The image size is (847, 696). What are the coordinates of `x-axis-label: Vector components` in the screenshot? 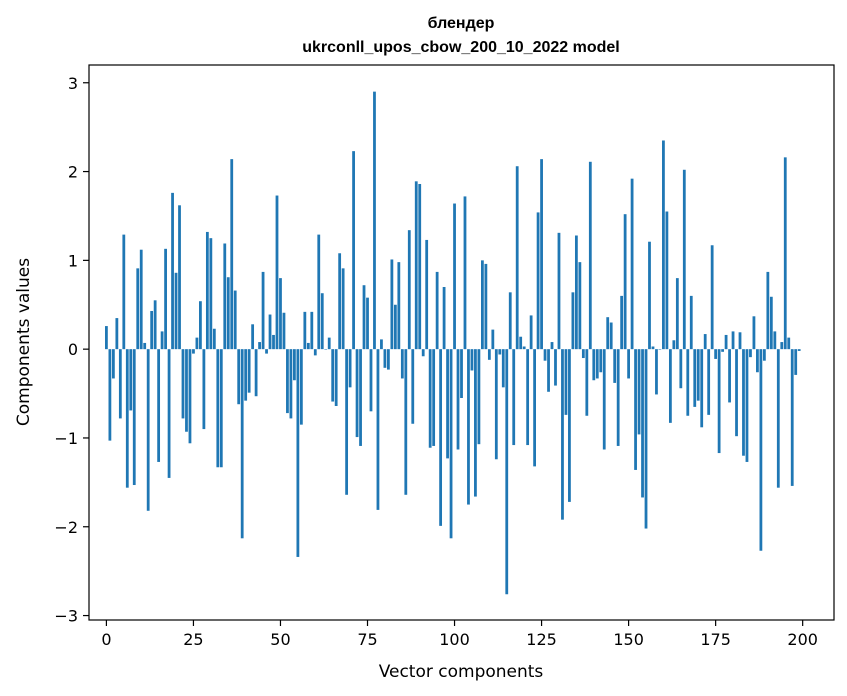 It's located at (461, 672).